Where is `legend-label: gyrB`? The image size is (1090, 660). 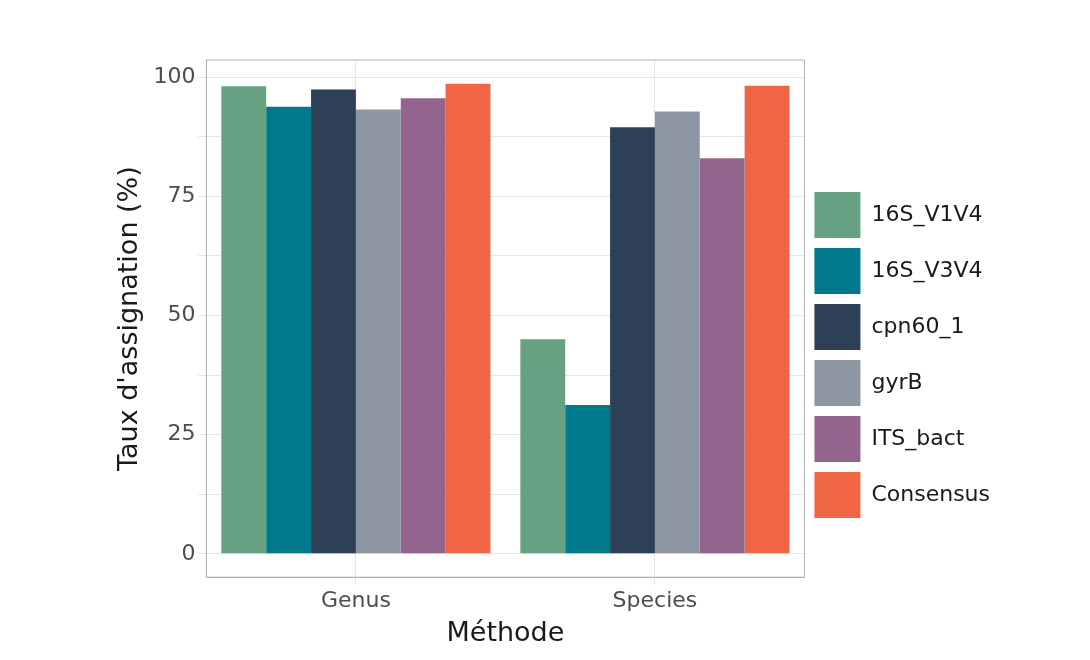
legend-label: gyrB is located at coordinates (897, 381).